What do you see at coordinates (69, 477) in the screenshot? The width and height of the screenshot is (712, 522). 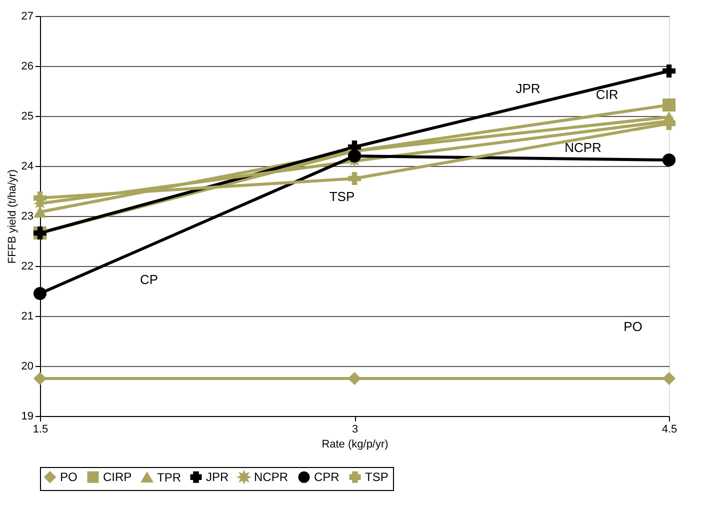 I see `legend-label: PO` at bounding box center [69, 477].